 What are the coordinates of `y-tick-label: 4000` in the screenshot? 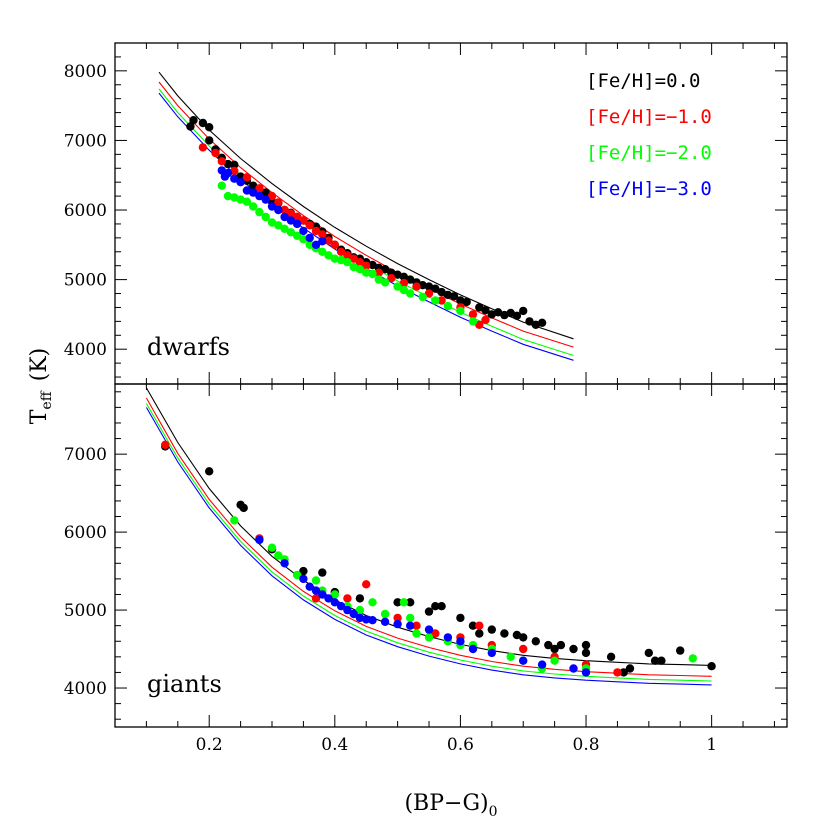 It's located at (85, 350).